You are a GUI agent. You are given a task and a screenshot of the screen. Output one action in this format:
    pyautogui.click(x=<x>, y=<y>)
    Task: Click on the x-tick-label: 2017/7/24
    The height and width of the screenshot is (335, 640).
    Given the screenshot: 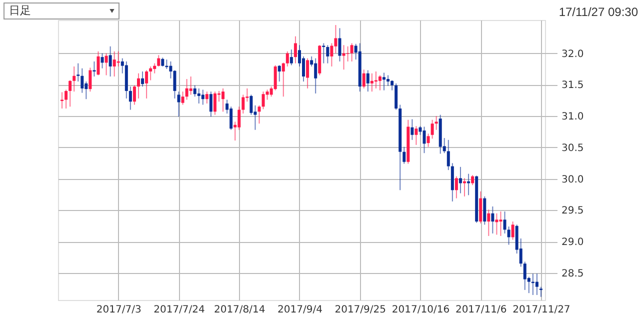 What is the action you would take?
    pyautogui.click(x=179, y=310)
    